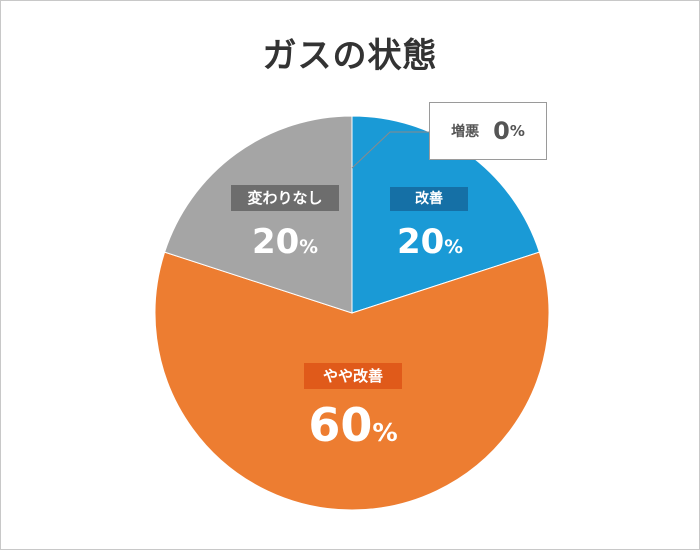 Image resolution: width=700 pixels, height=550 pixels. I want to click on callout-leader-line, so click(390, 150).